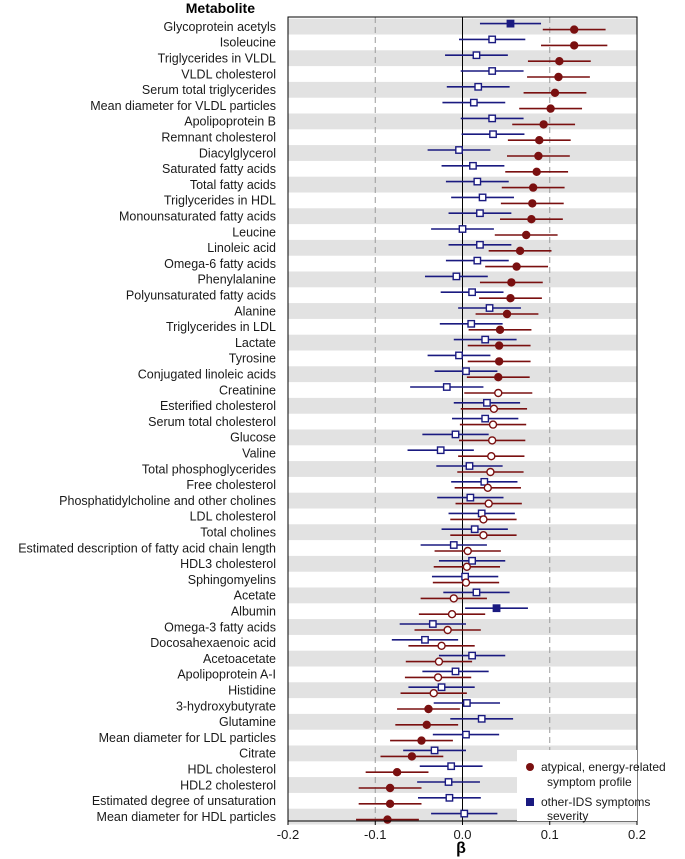 The image size is (685, 859). What do you see at coordinates (201, 296) in the screenshot?
I see `metabolite-label: Polyunsaturated fatty acids` at bounding box center [201, 296].